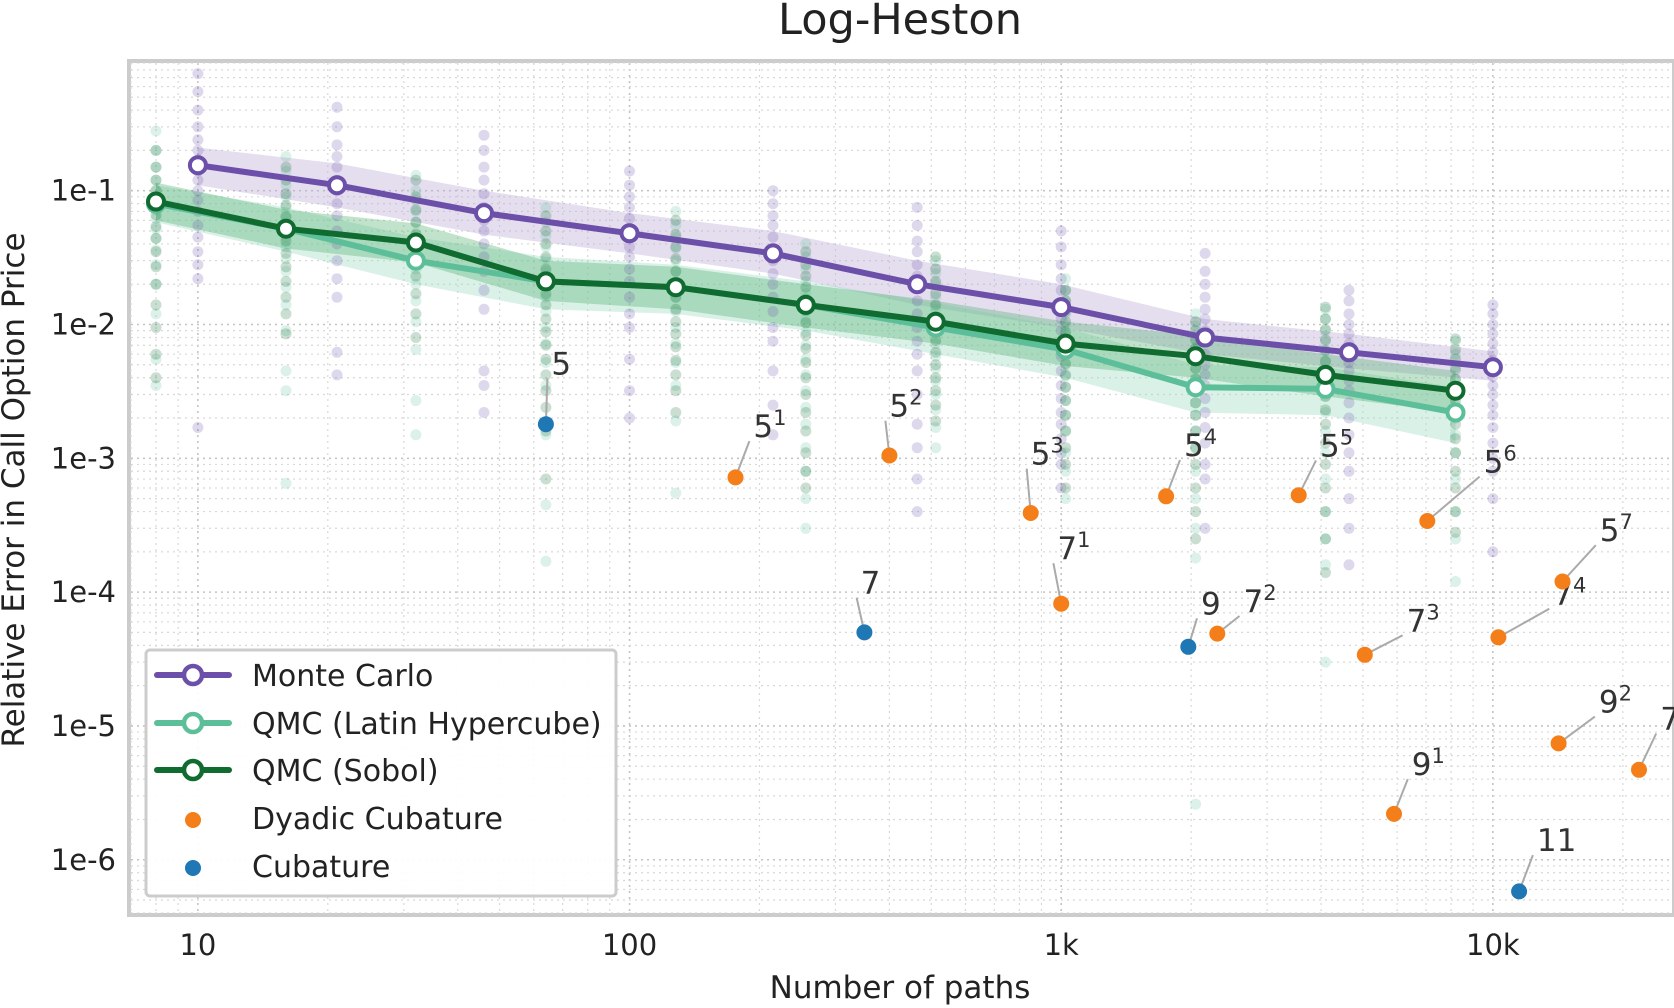 Image resolution: width=1674 pixels, height=1008 pixels. Describe the element at coordinates (629, 945) in the screenshot. I see `x-tick-label: 100` at that location.